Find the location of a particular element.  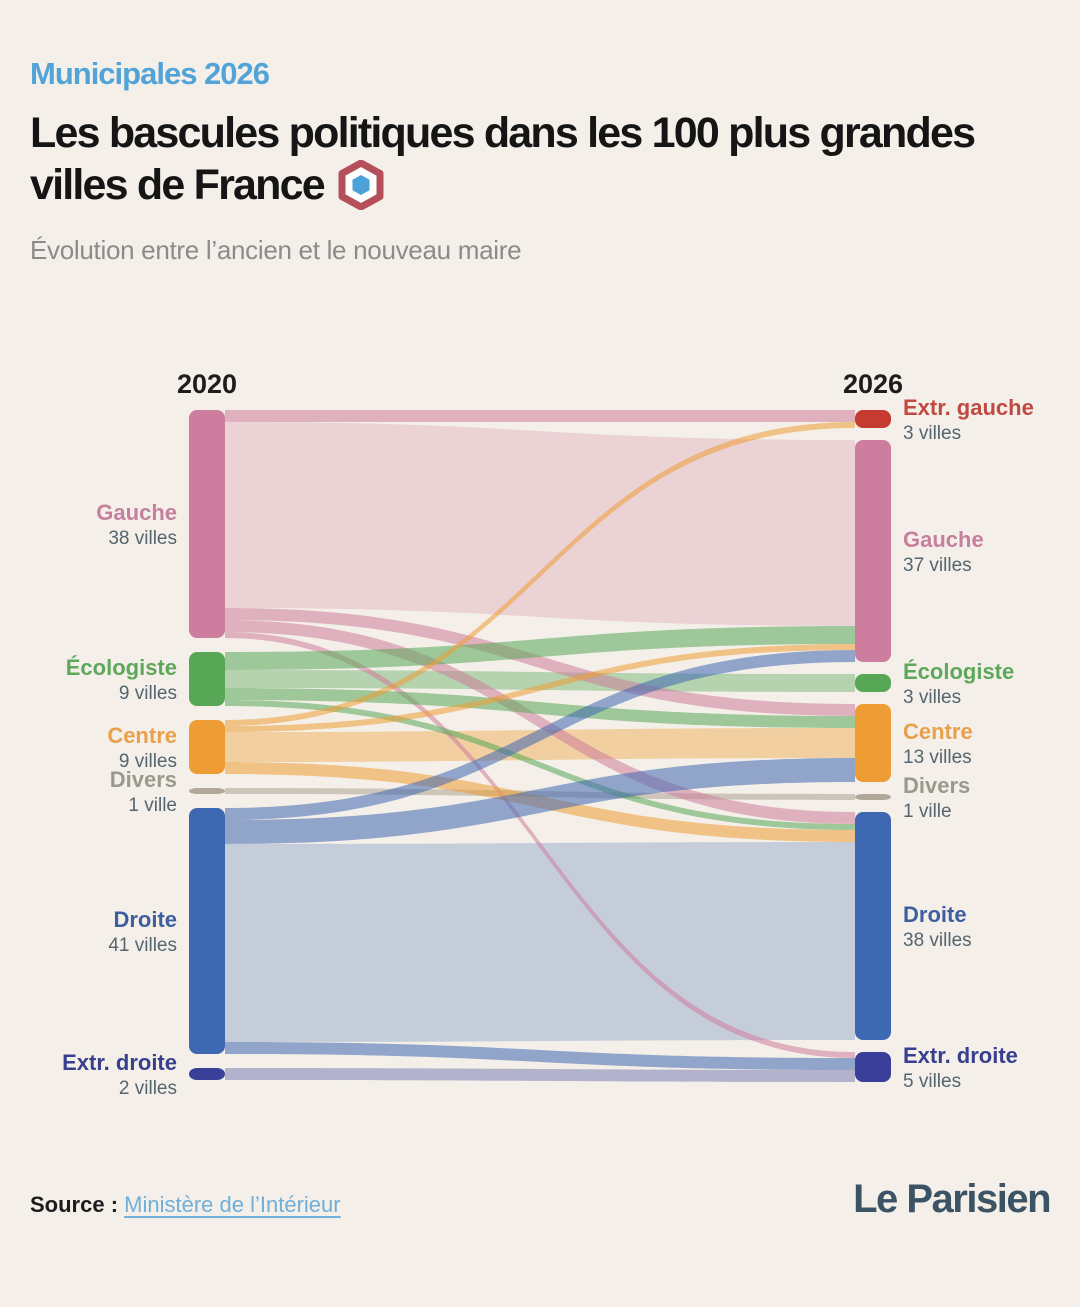

node-label-extr_droite-2020: Extr. droite is located at coordinates (119, 1062).